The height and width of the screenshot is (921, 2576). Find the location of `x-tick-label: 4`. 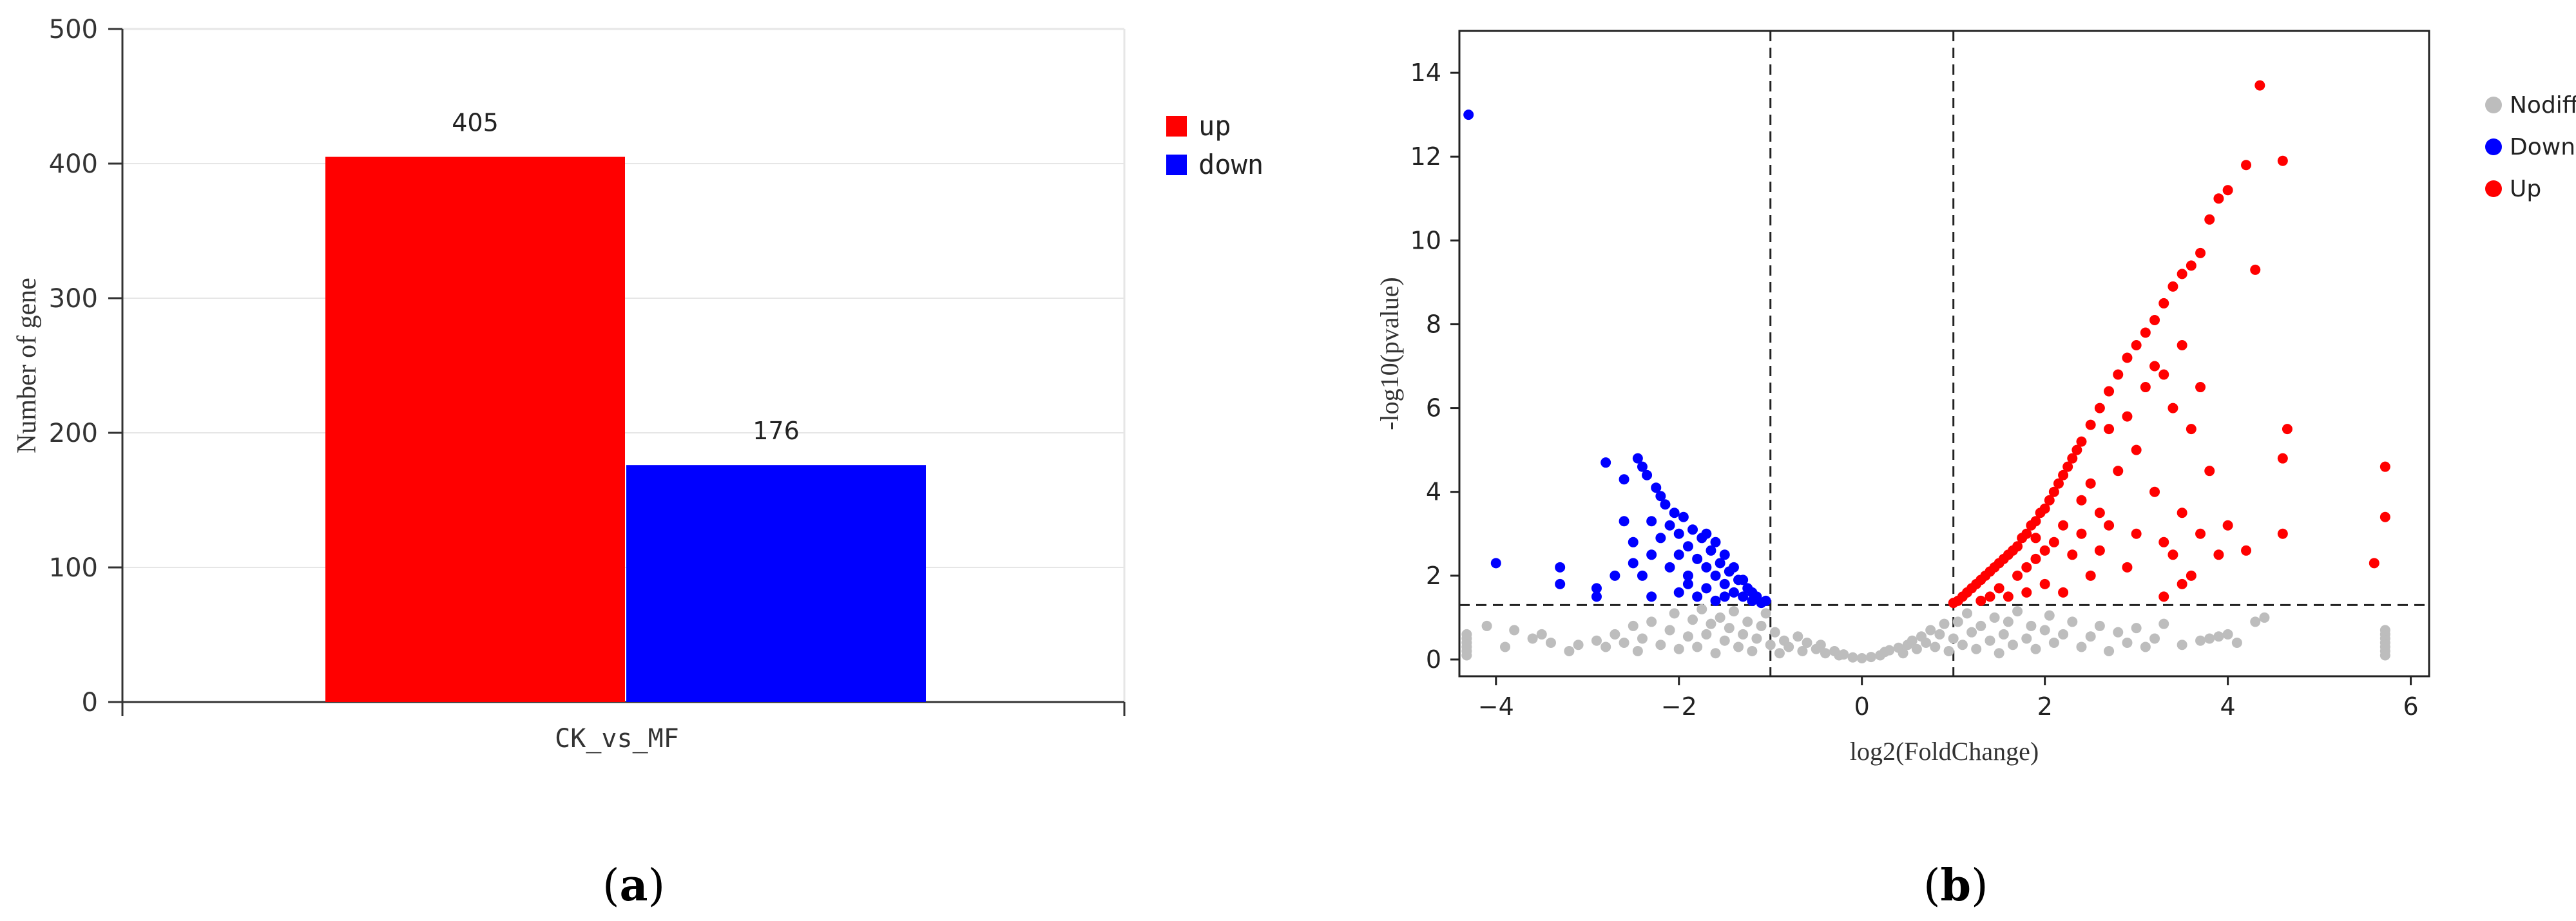

x-tick-label: 4 is located at coordinates (2228, 706).